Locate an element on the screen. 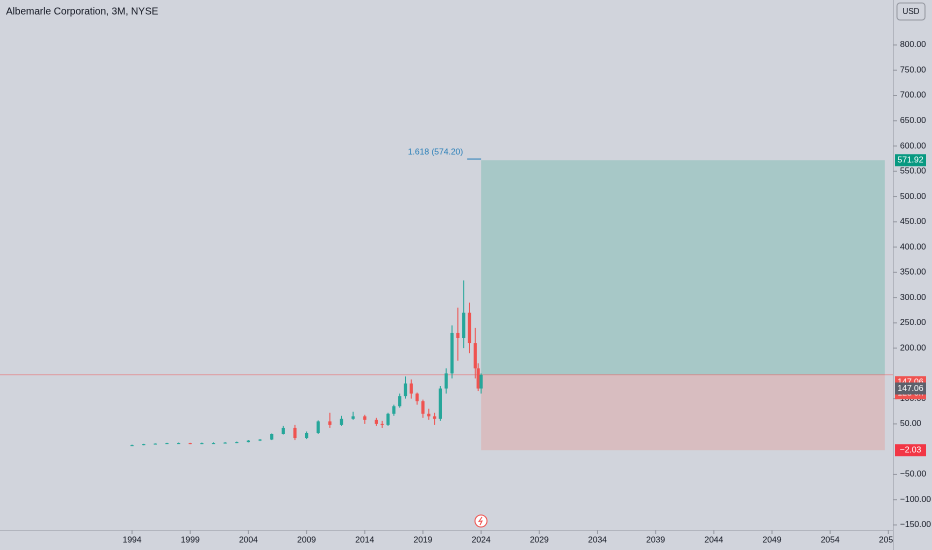  y-tick-label: −50.00 is located at coordinates (913, 474).